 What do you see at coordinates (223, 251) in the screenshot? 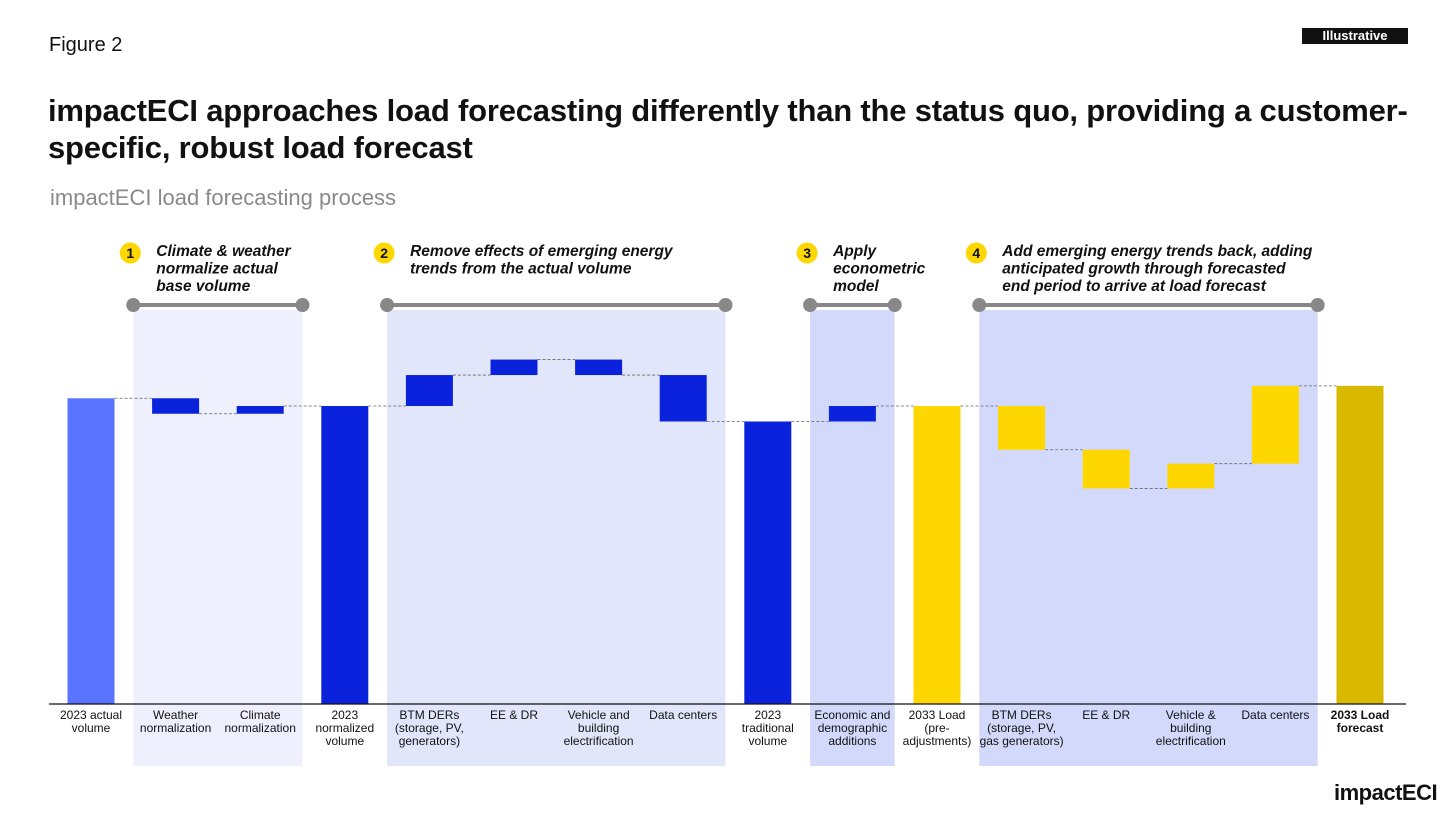
I see `step-1-text-line: Climate & weather` at bounding box center [223, 251].